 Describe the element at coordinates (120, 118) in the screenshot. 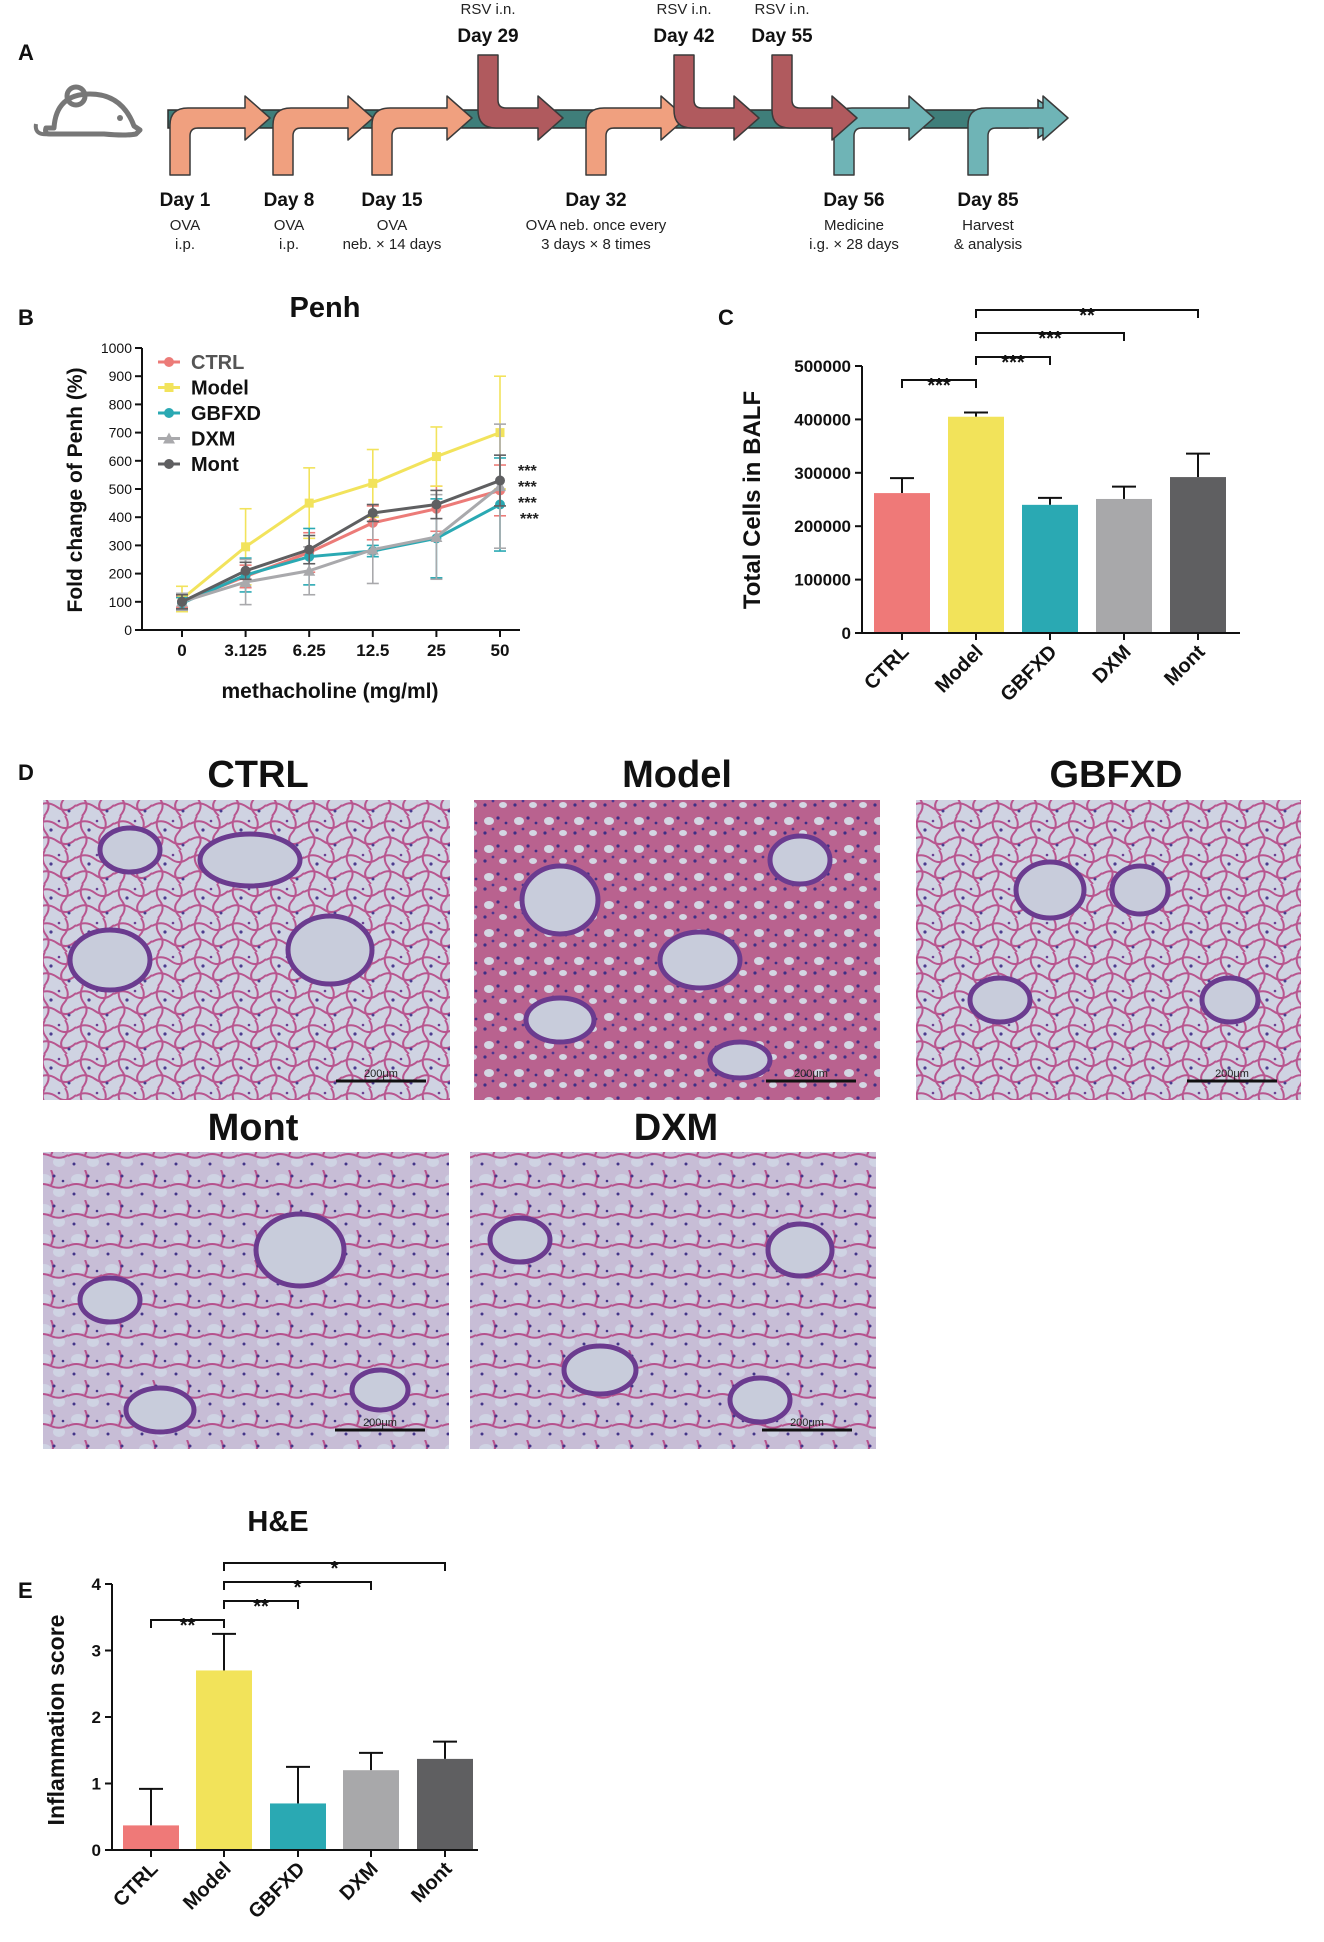

I see `mouse-eye` at that location.